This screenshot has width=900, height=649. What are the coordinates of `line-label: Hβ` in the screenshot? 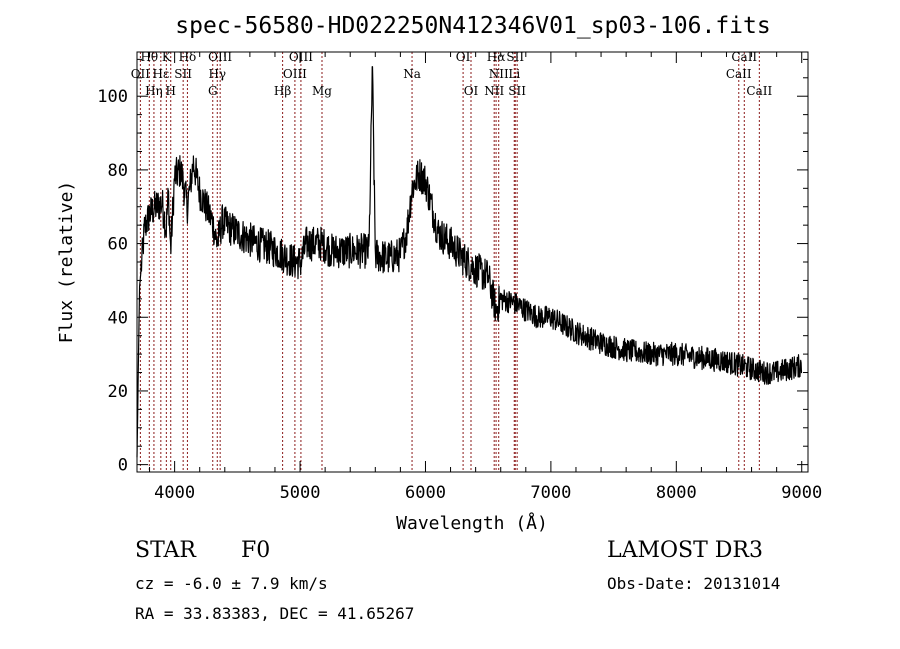 It's located at (282, 91).